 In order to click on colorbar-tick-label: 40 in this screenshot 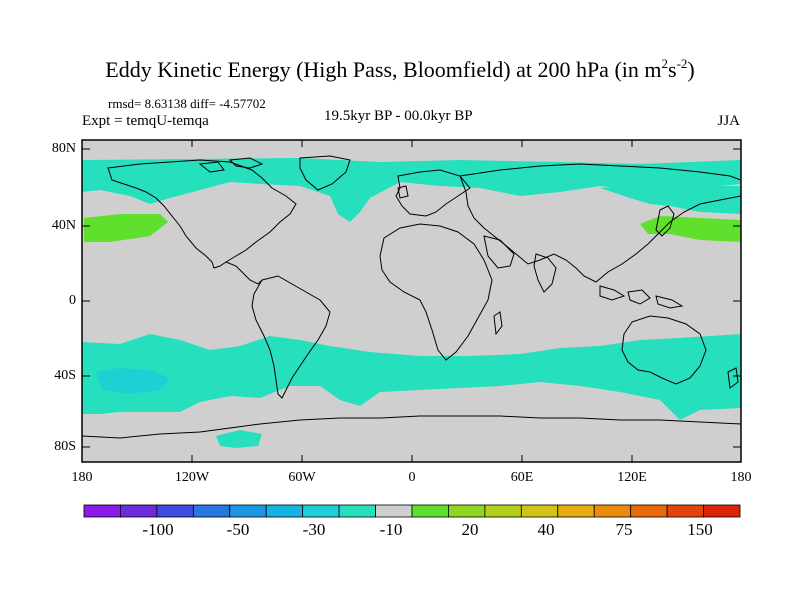, I will do `click(546, 529)`.